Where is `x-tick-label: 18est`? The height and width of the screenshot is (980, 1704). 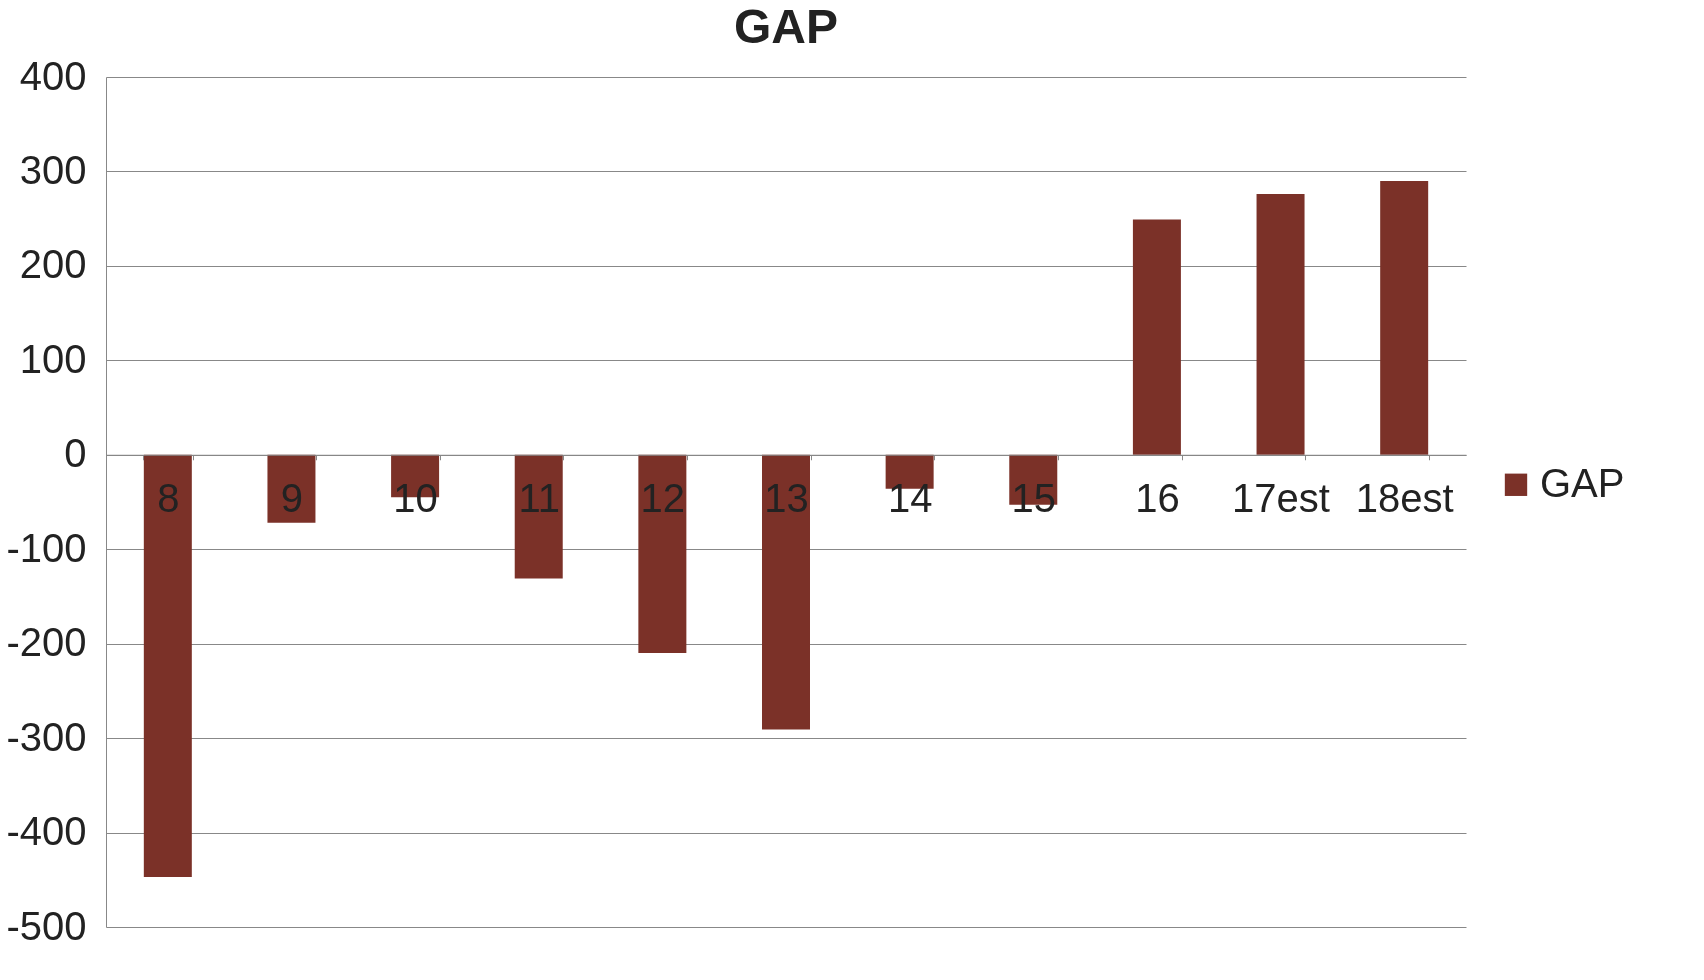 x-tick-label: 18est is located at coordinates (1404, 498).